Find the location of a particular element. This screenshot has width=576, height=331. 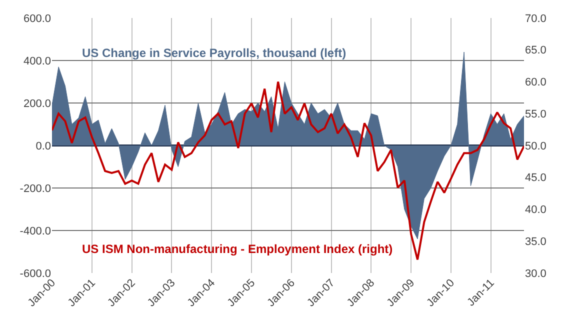

series-label: US ISM Non-manufacturing - Employment Index (right) is located at coordinates (237, 249).